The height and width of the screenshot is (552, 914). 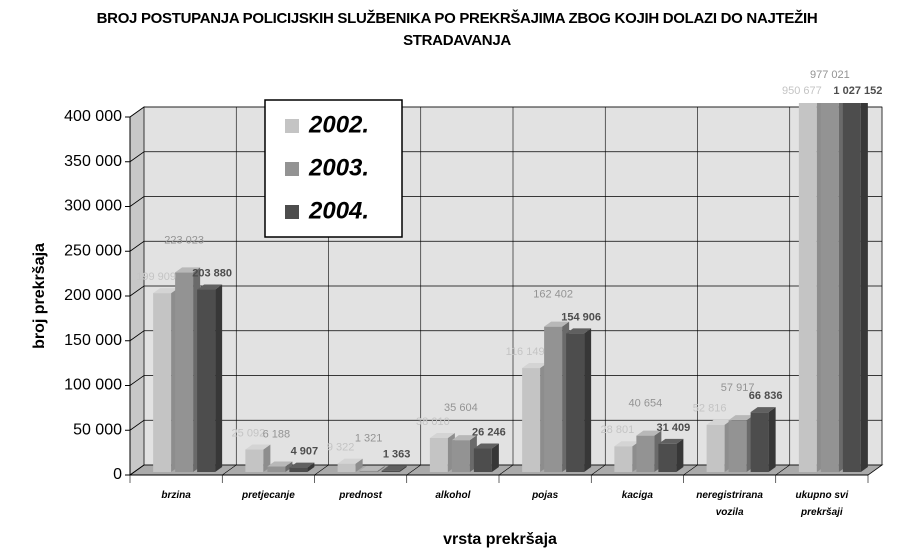 What do you see at coordinates (93, 250) in the screenshot?
I see `y-tick-label: 250 000` at bounding box center [93, 250].